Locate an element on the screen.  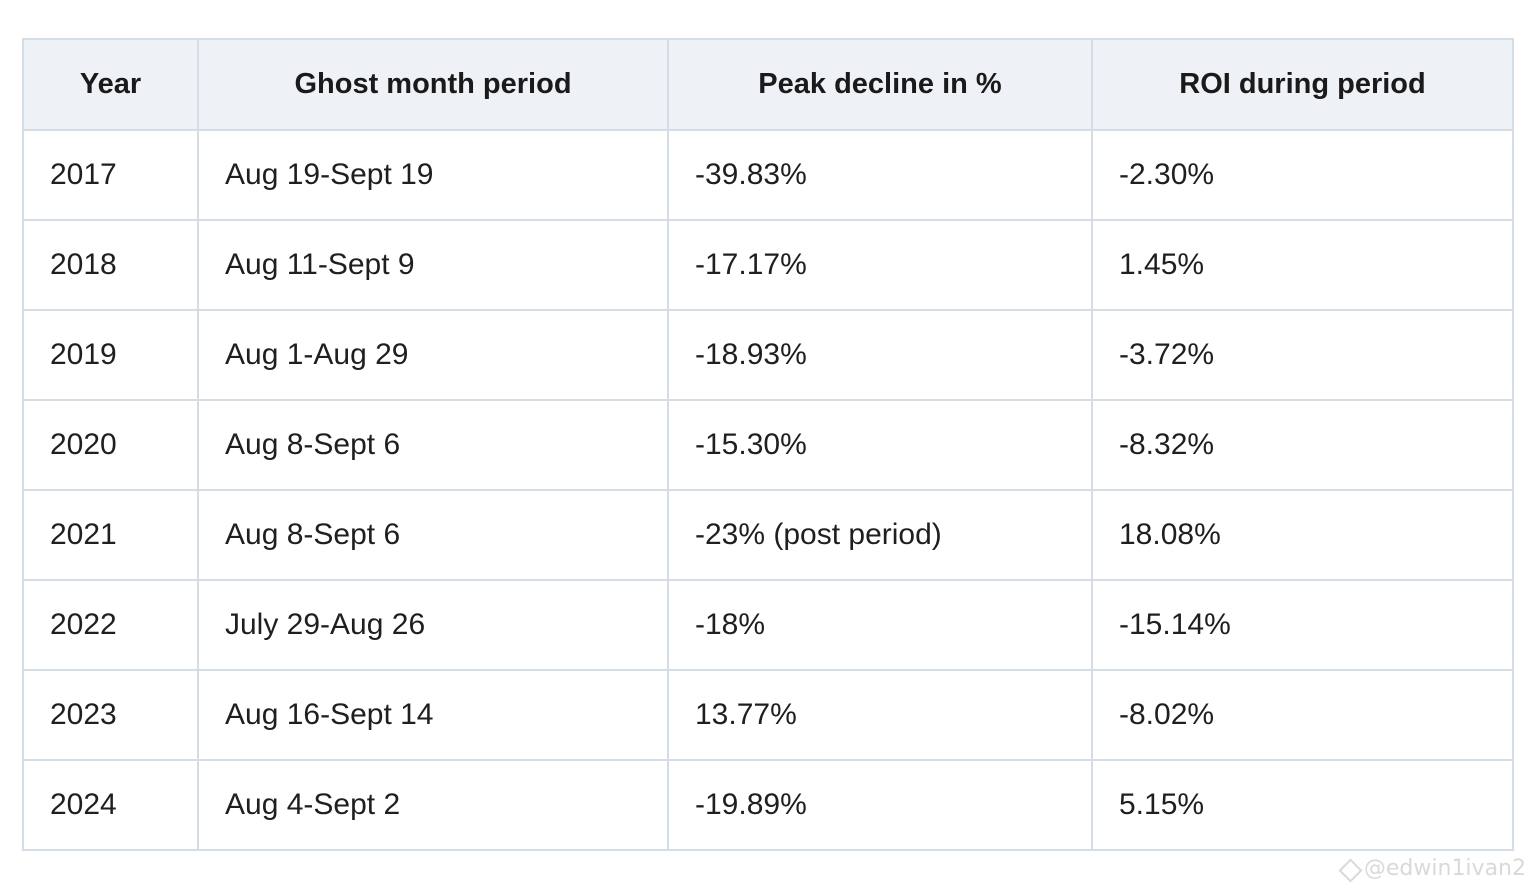
cell-year: 2024 is located at coordinates (110, 805).